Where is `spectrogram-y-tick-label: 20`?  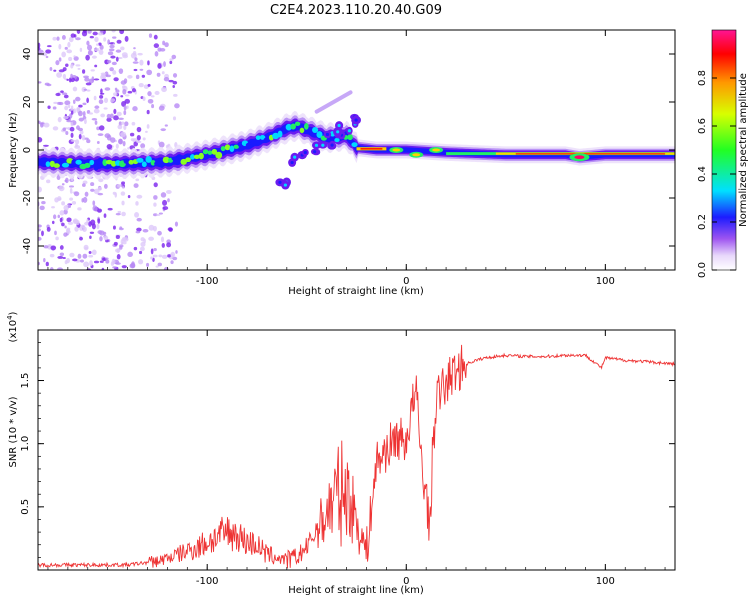
spectrogram-y-tick-label: 20 is located at coordinates (27, 102).